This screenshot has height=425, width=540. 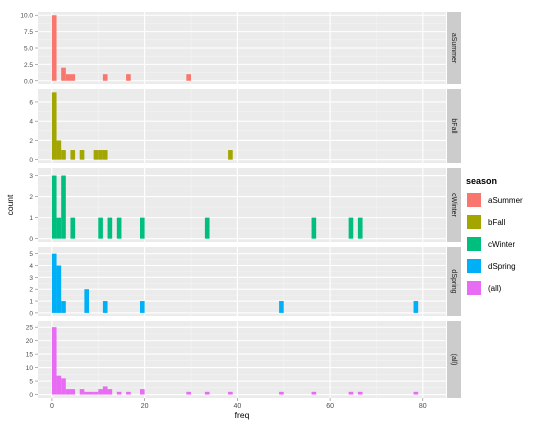 What do you see at coordinates (30, 355) in the screenshot?
I see `y-tick-label-all: 15` at bounding box center [30, 355].